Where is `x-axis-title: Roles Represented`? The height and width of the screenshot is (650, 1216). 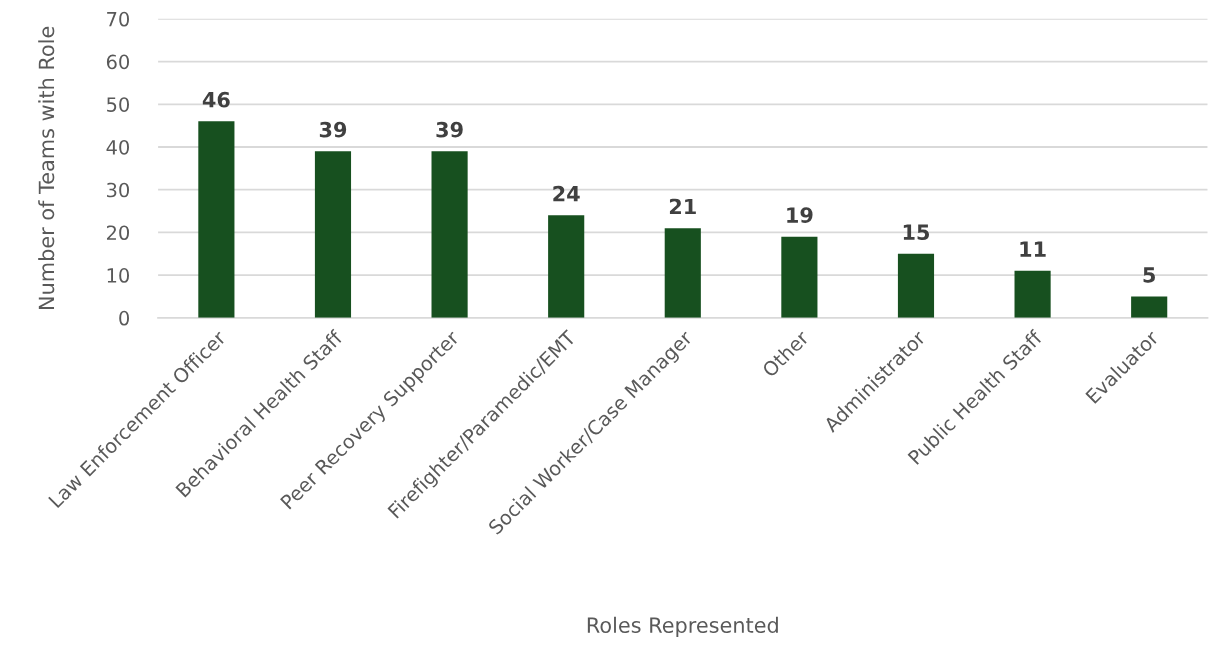 x-axis-title: Roles Represented is located at coordinates (682, 627).